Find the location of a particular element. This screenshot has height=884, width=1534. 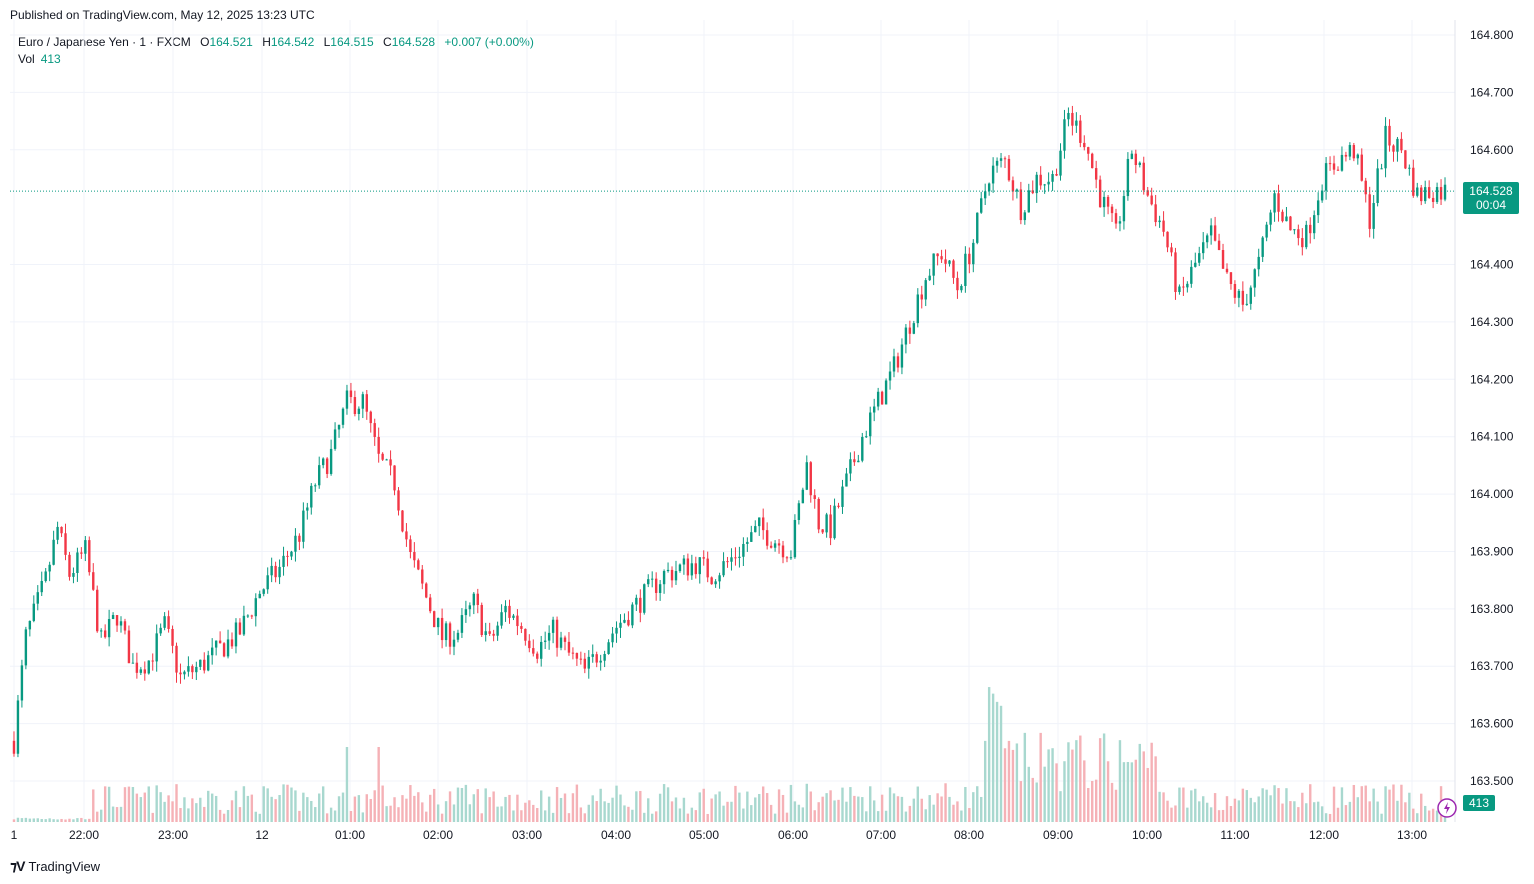

lightning-icon is located at coordinates (1447, 808).